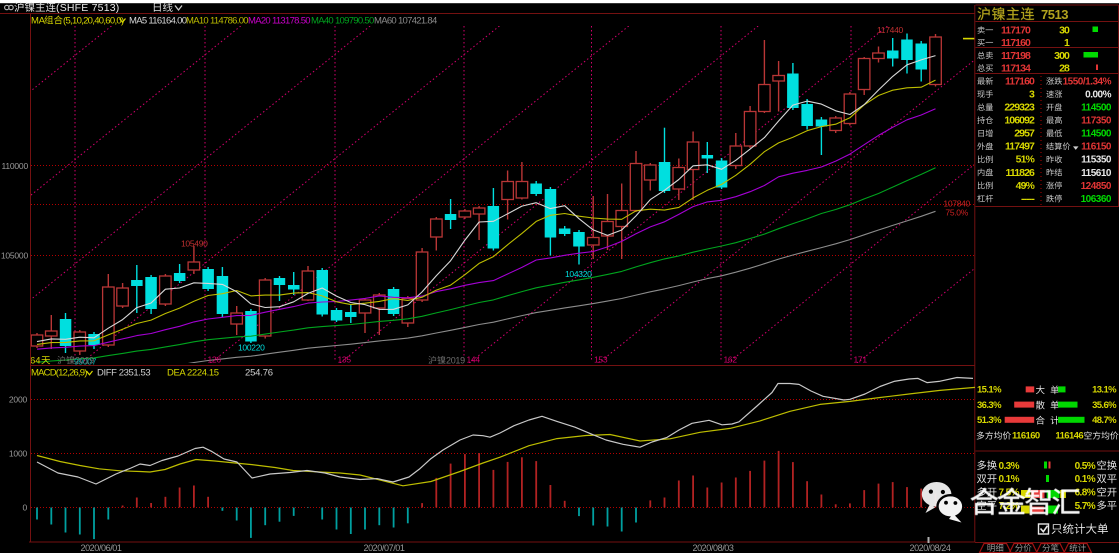 The width and height of the screenshot is (1119, 553). Describe the element at coordinates (194, 244) in the screenshot. I see `svg-text: 105490` at that location.